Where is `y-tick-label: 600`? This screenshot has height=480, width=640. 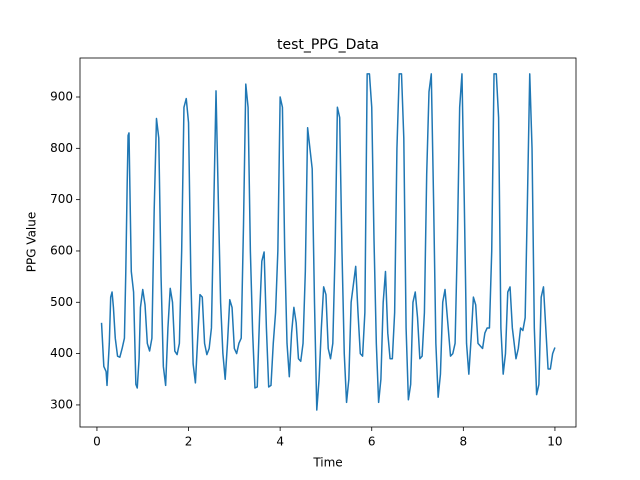
y-tick-label: 600 is located at coordinates (61, 250).